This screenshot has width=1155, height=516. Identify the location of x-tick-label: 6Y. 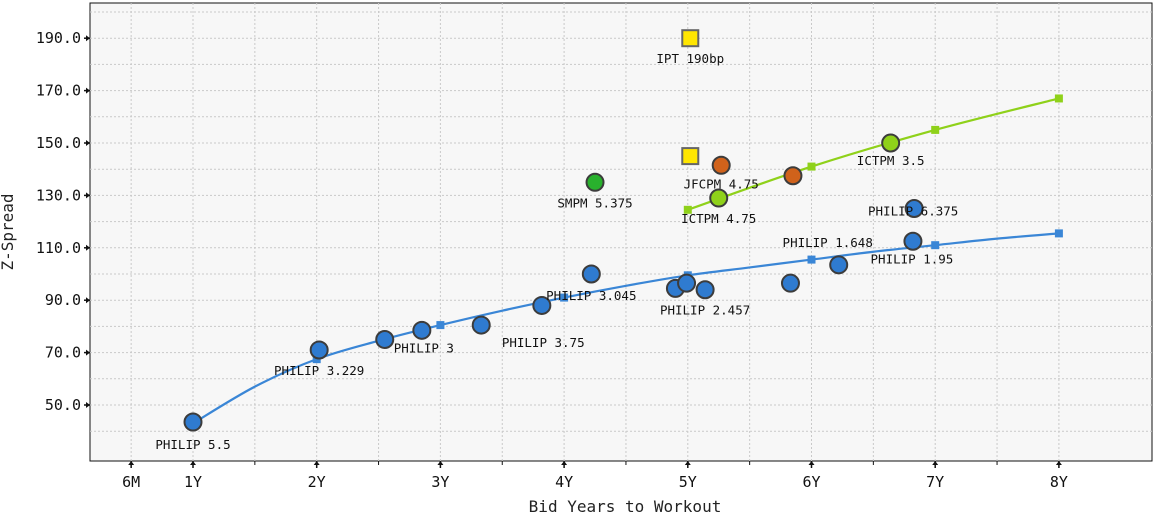
(811, 482).